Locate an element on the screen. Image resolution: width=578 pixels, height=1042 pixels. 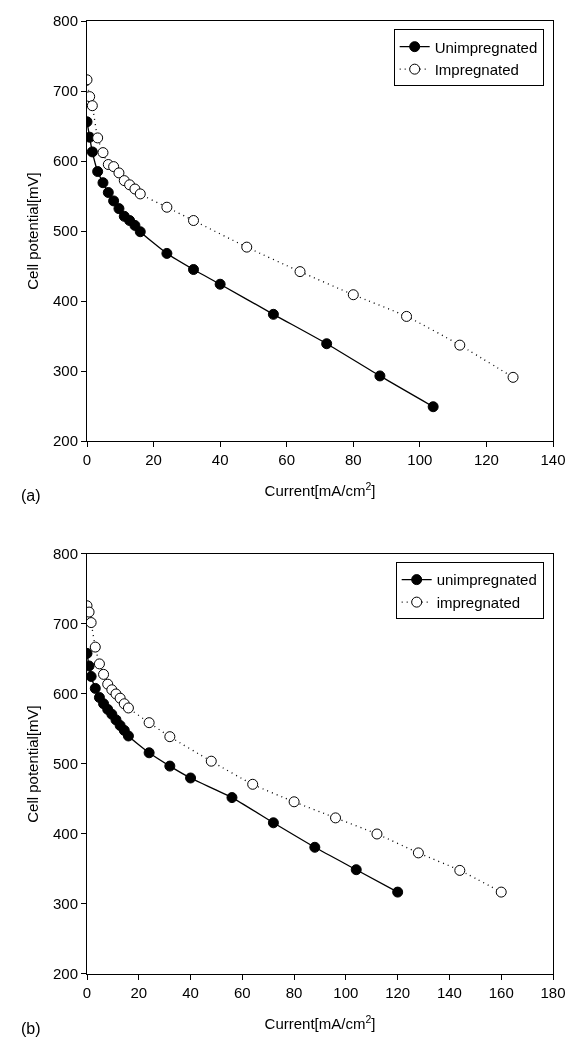
text: (b) is located at coordinates (31, 1028).